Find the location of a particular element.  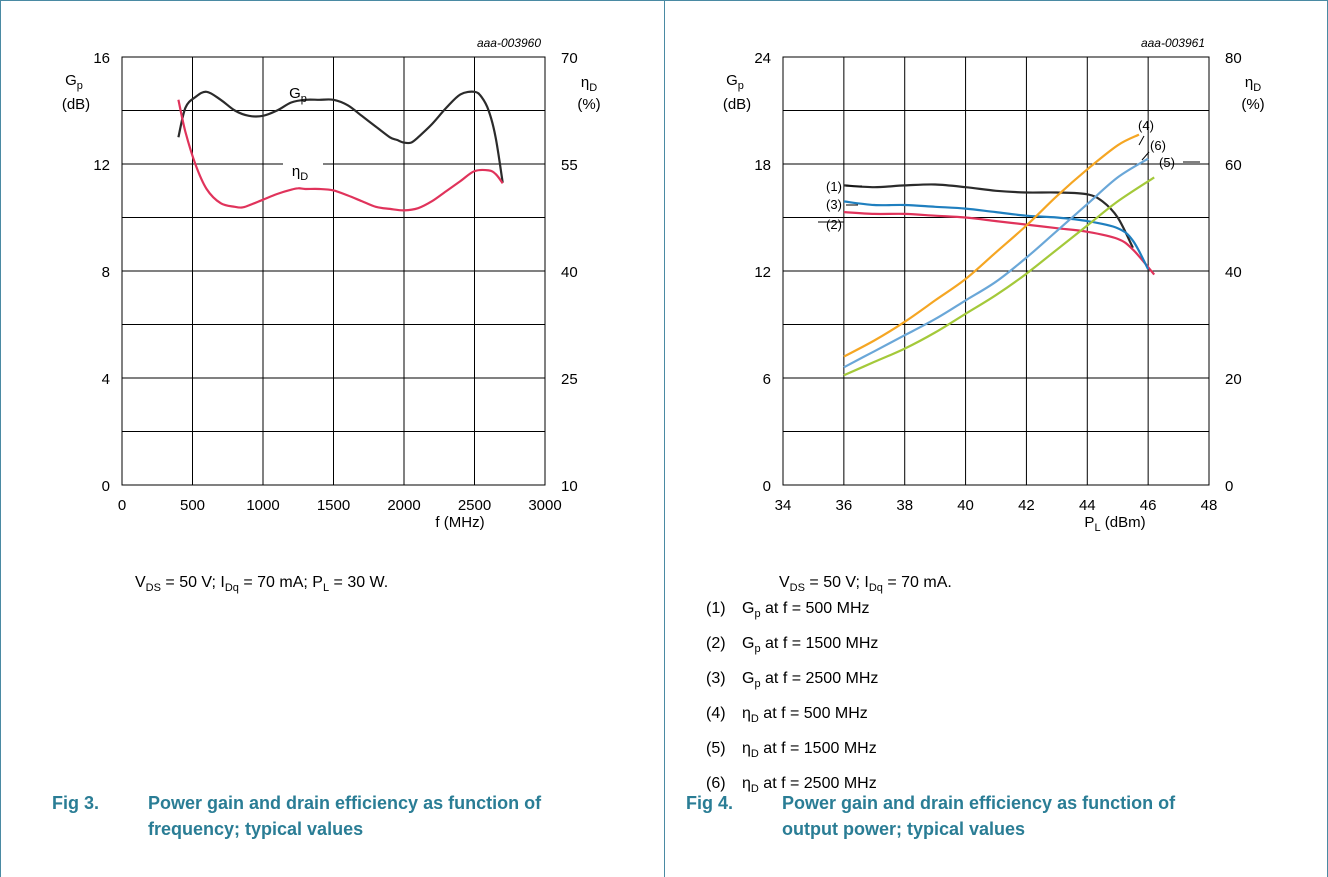

fig3-y-right-tick-label: 55 is located at coordinates (569, 165).